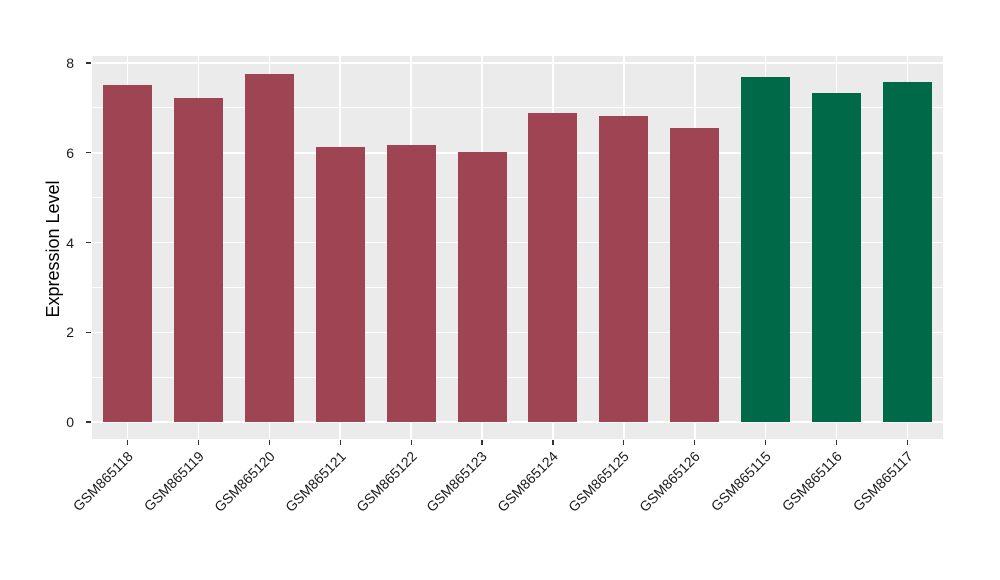  What do you see at coordinates (882, 481) in the screenshot?
I see `x-tick-label-GSM865117: GSM865117` at bounding box center [882, 481].